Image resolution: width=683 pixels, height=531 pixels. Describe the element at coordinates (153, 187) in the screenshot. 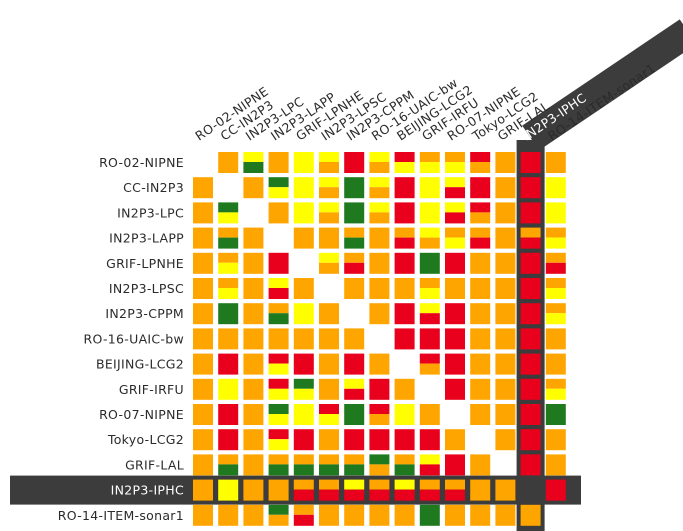

I see `row-label: CC-IN2P3` at that location.